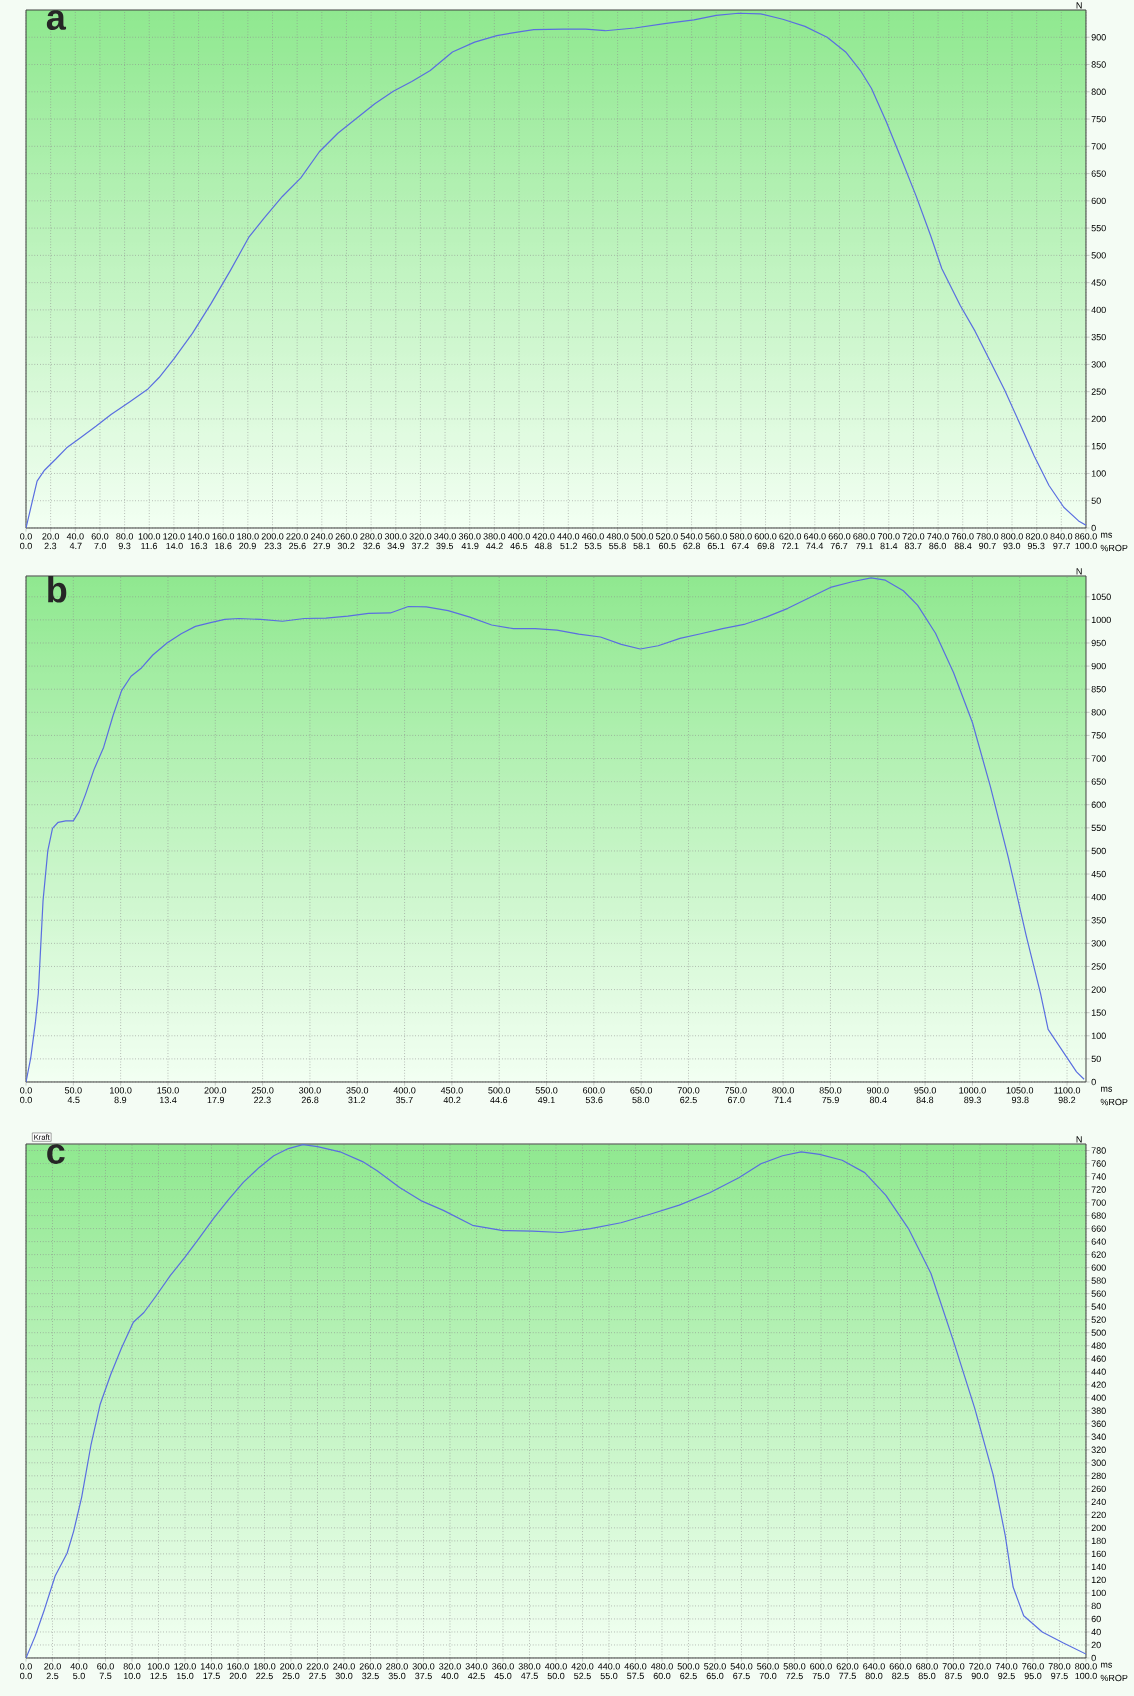 This screenshot has width=1134, height=1696. What do you see at coordinates (56, 20) in the screenshot?
I see `chart-title: a` at bounding box center [56, 20].